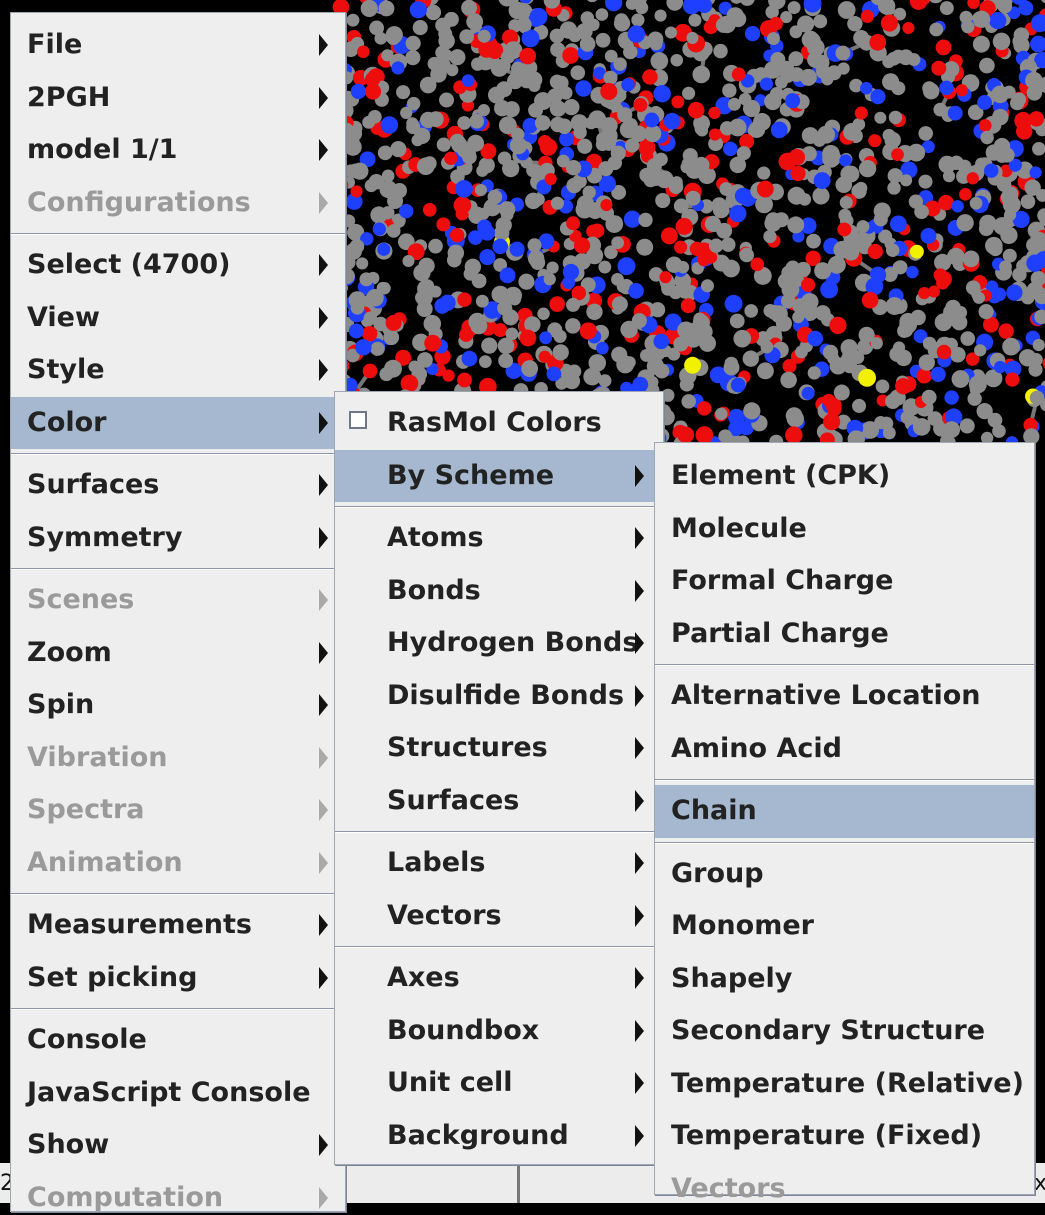 The image size is (1045, 1215). I want to click on menu-item-set-picking: Set picking, so click(178, 978).